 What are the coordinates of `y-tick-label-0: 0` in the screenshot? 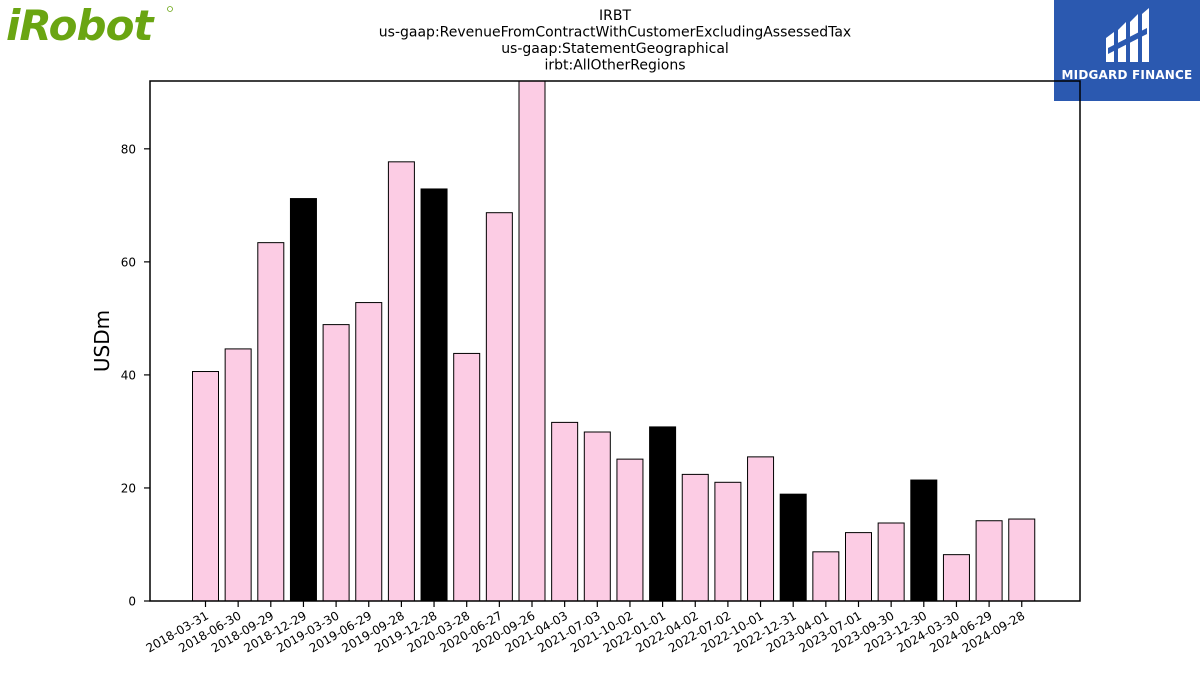 It's located at (132, 602).